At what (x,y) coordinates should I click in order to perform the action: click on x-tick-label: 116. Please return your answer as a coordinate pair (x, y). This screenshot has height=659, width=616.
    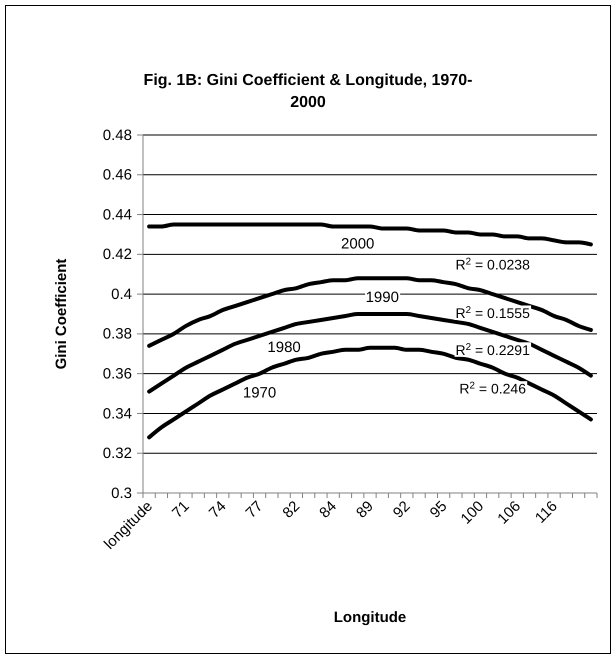
    Looking at the image, I should click on (546, 512).